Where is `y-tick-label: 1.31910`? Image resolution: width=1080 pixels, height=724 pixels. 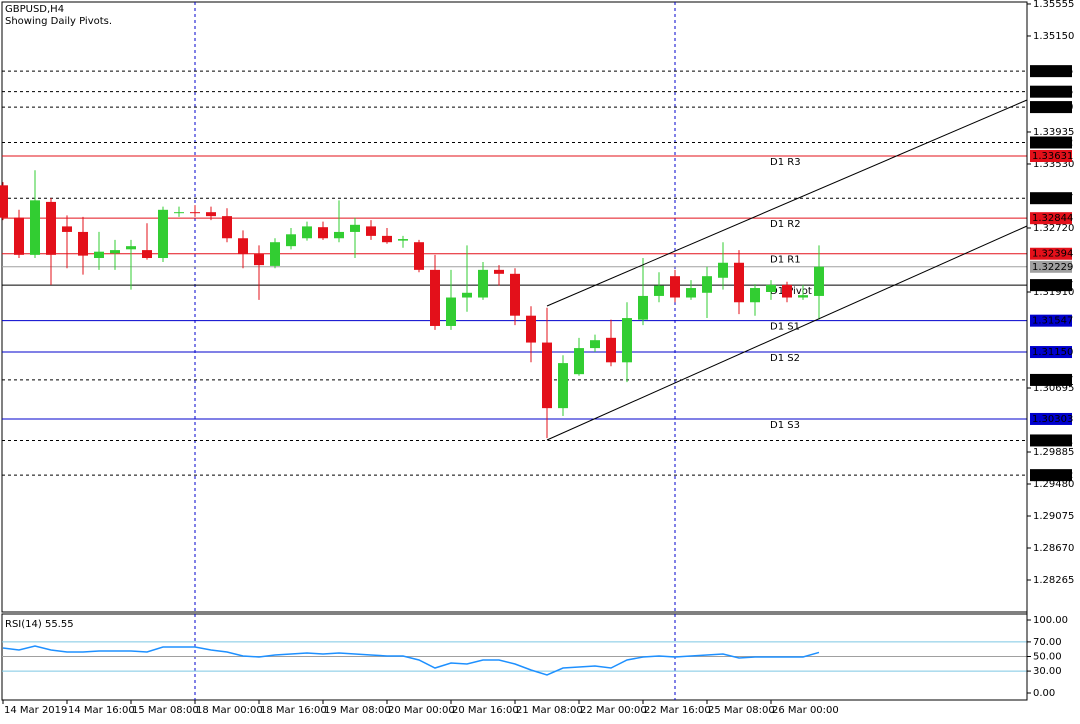
y-tick-label: 1.31910 is located at coordinates (1053, 292).